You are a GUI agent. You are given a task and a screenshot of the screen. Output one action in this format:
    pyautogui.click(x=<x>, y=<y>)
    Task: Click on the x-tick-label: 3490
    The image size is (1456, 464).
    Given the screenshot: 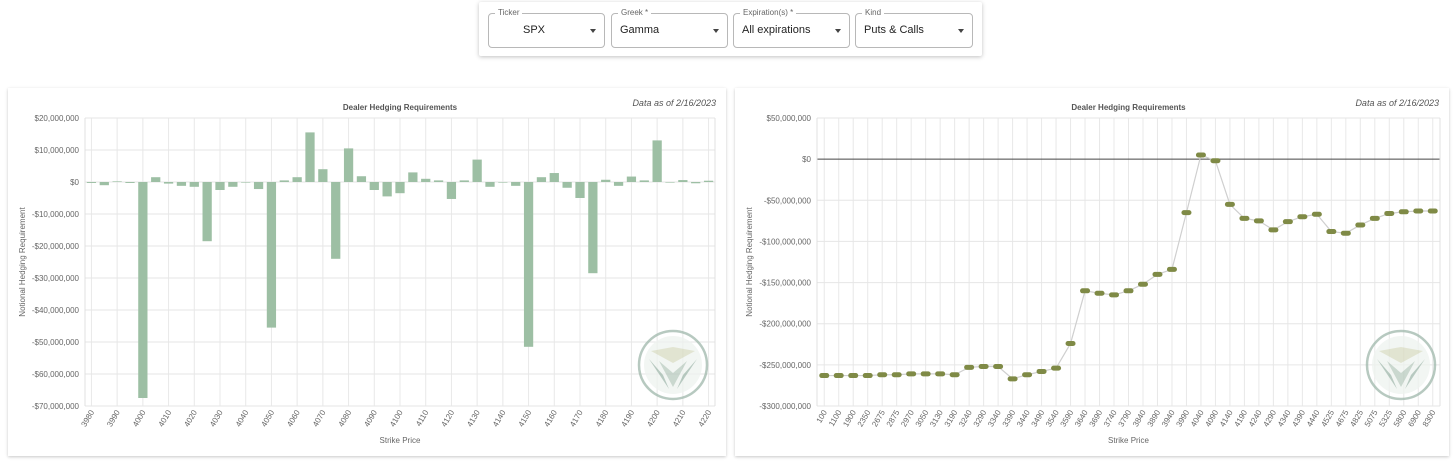 What is the action you would take?
    pyautogui.click(x=1038, y=418)
    